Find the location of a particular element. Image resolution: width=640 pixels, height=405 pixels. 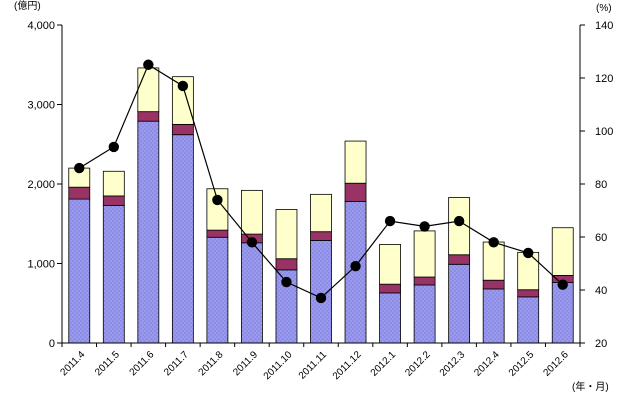

x-category-label: 2012.3 is located at coordinates (453, 364).